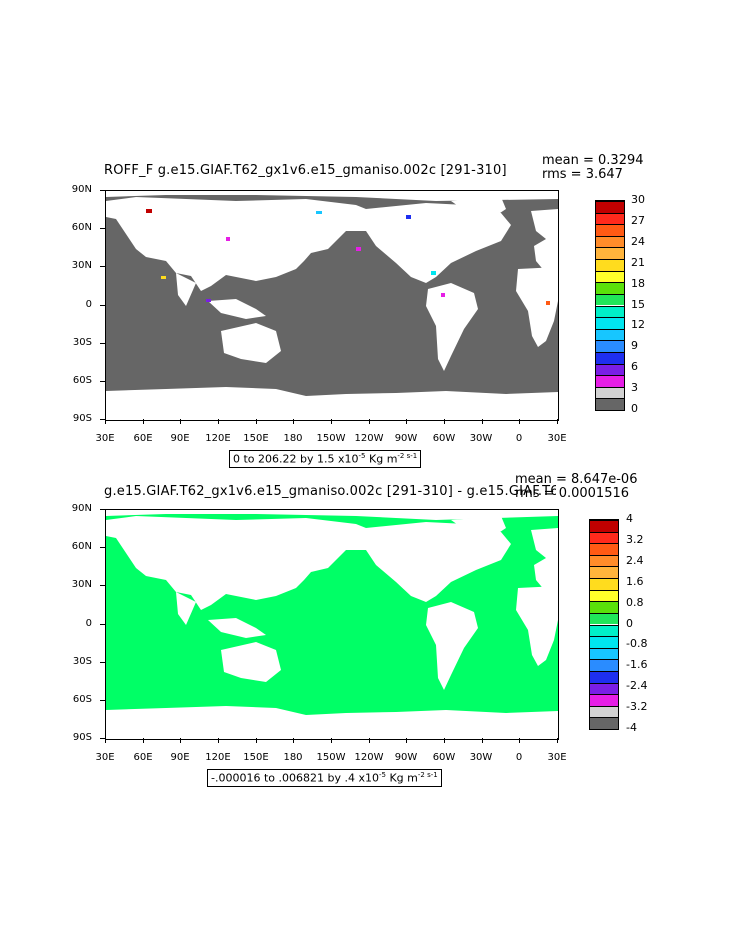  I want to click on land-se-asia-islands, so click(237, 309).